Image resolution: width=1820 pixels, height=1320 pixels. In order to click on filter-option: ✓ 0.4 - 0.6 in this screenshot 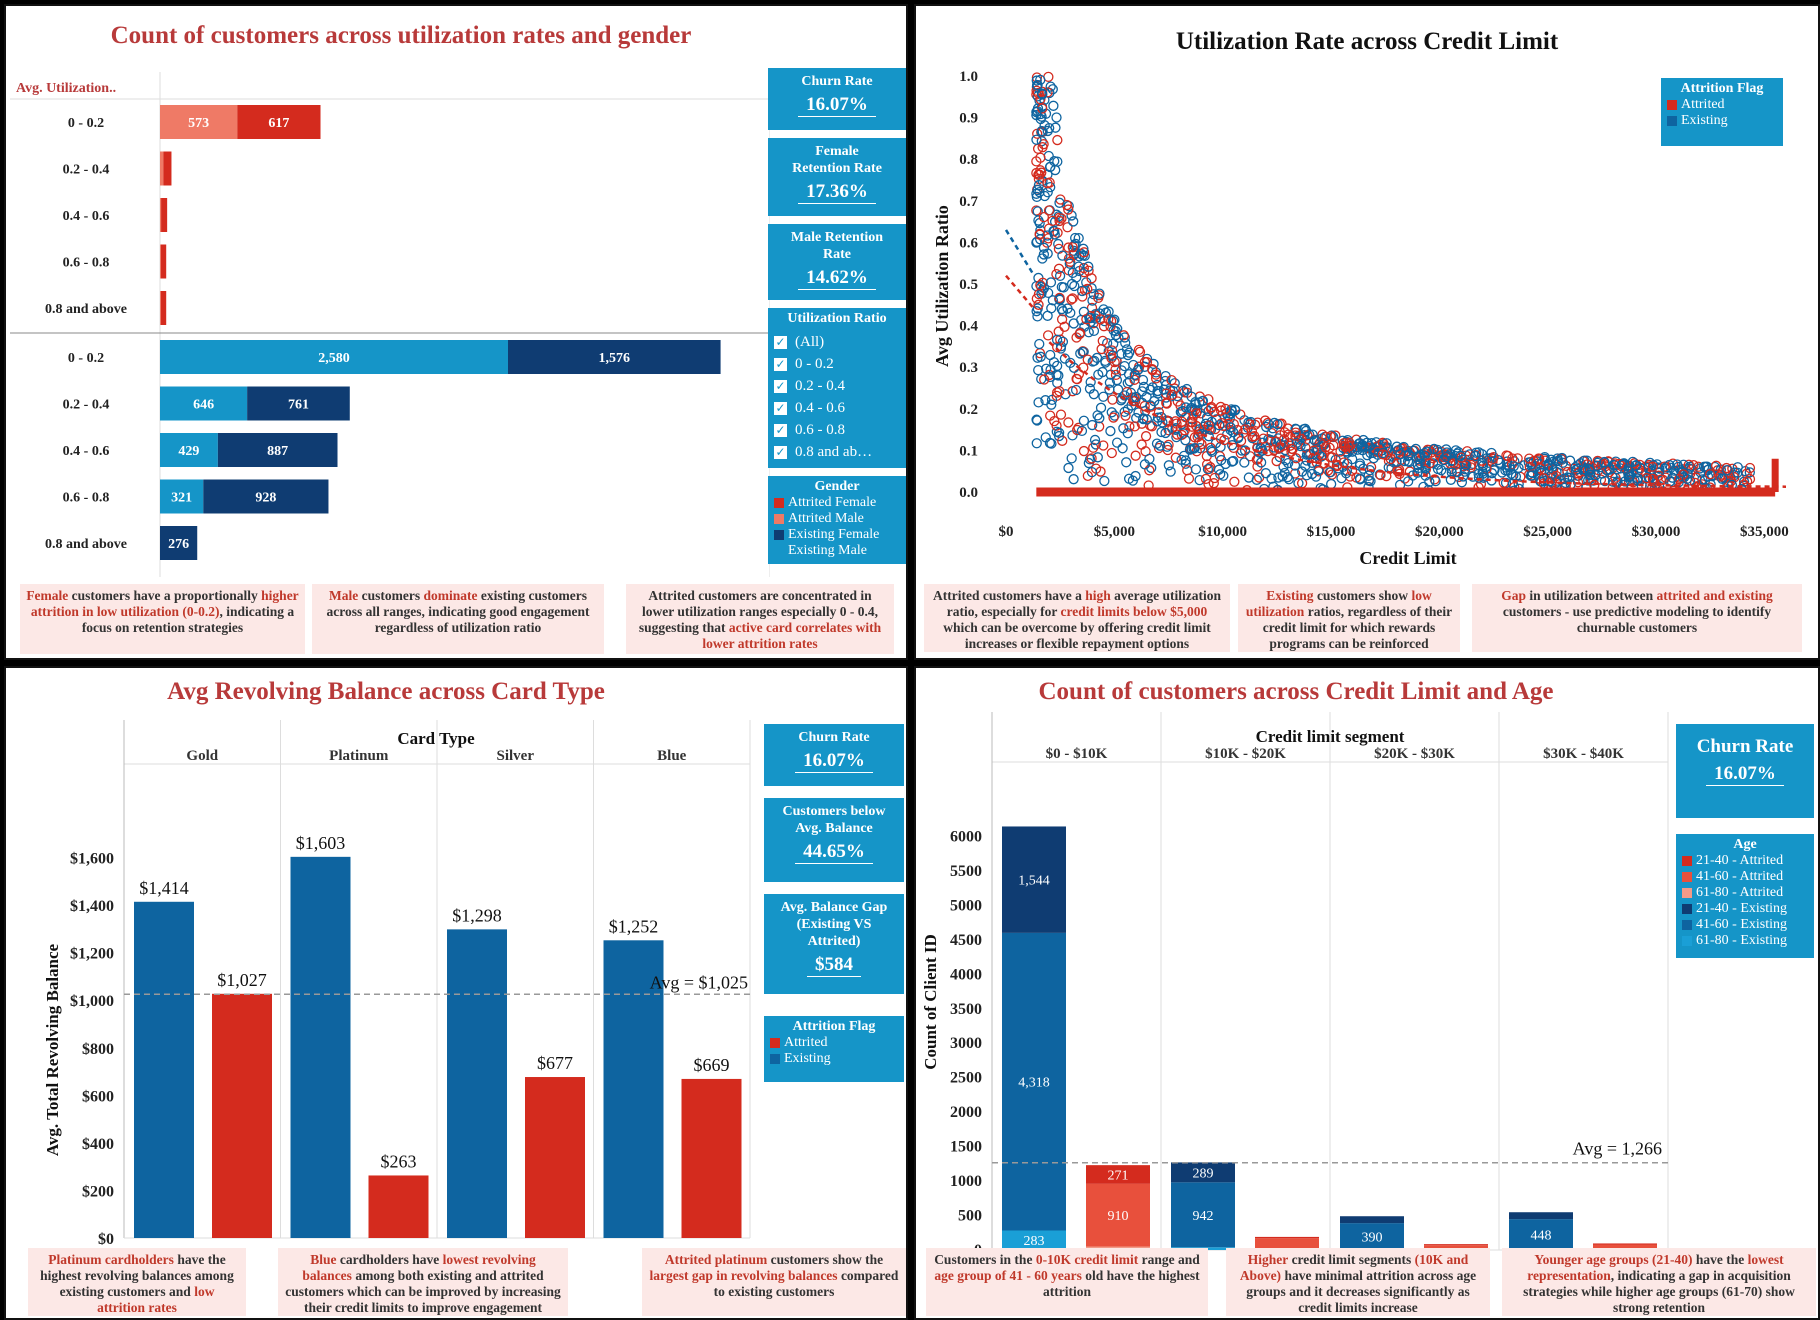, I will do `click(837, 408)`.